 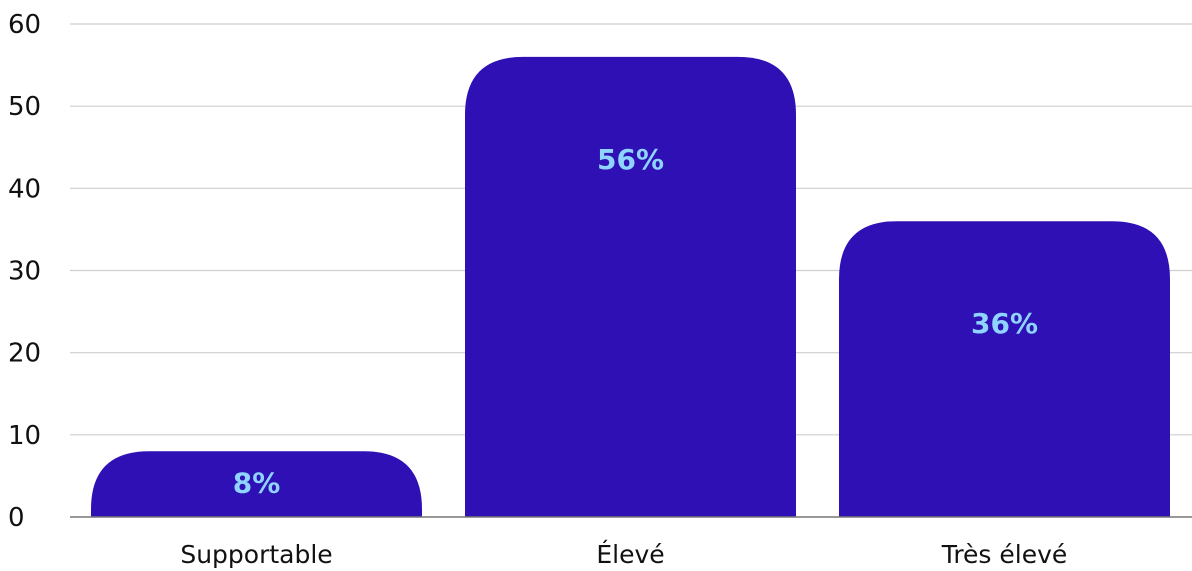 I want to click on x-tick-label: Élevé, so click(x=630, y=554).